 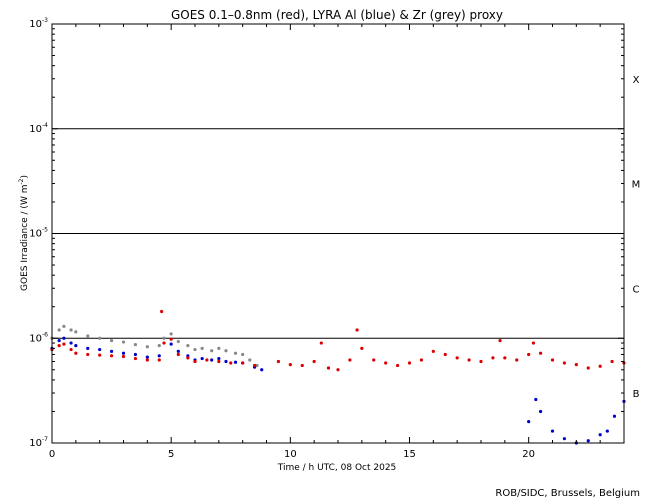 I want to click on y-tick-label: 10⁻⁴, so click(x=38, y=128).